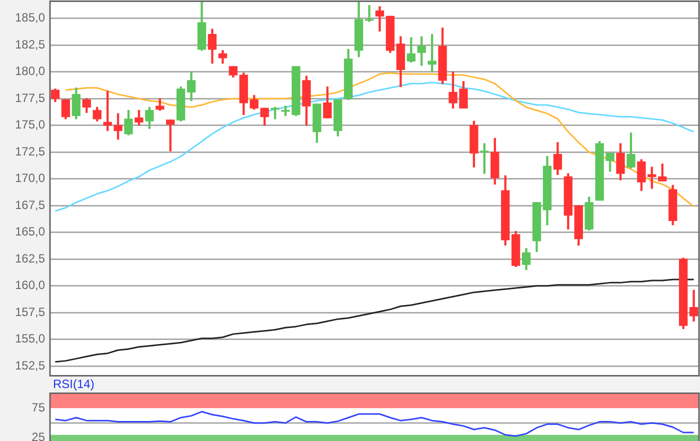 The image size is (700, 441). Describe the element at coordinates (30, 205) in the screenshot. I see `y-tick-label: 167,5` at that location.